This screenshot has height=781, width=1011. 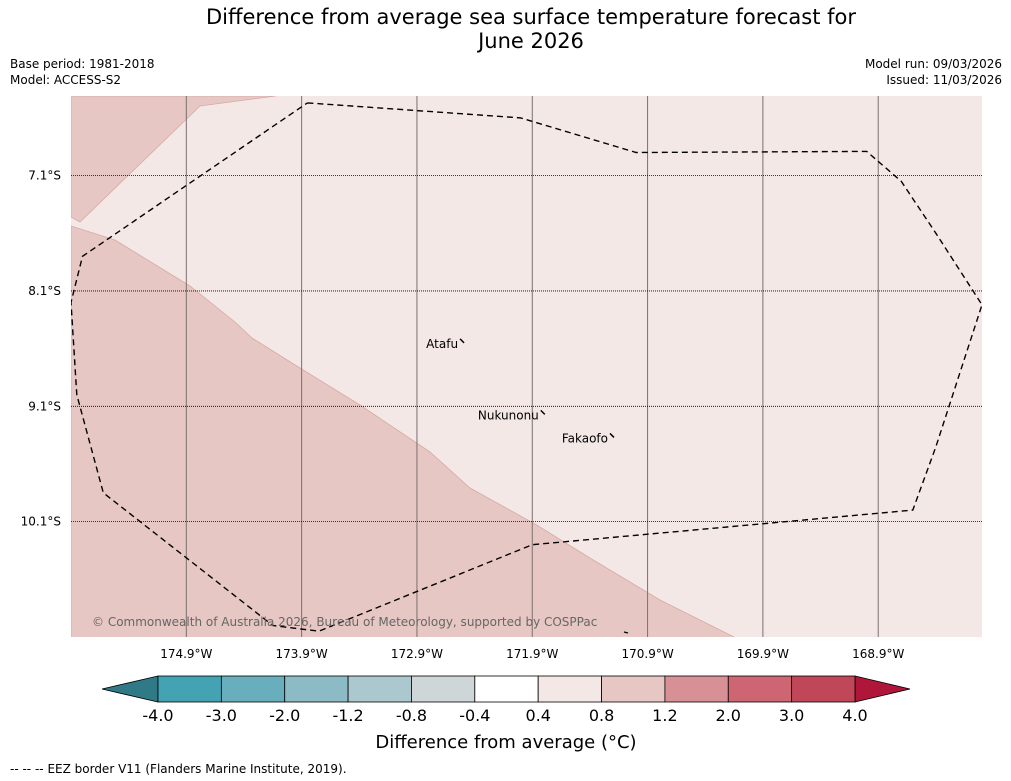 What do you see at coordinates (532, 654) in the screenshot?
I see `lon-tick-label: 171.9°W` at bounding box center [532, 654].